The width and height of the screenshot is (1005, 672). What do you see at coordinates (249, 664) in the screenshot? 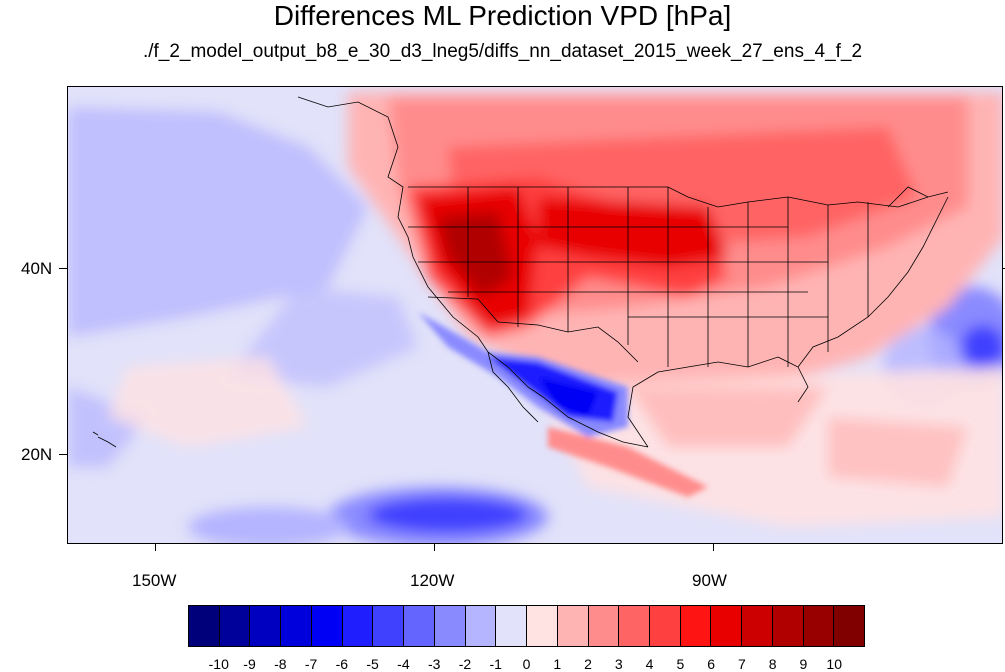
I see `colorbar-label: -9` at bounding box center [249, 664].